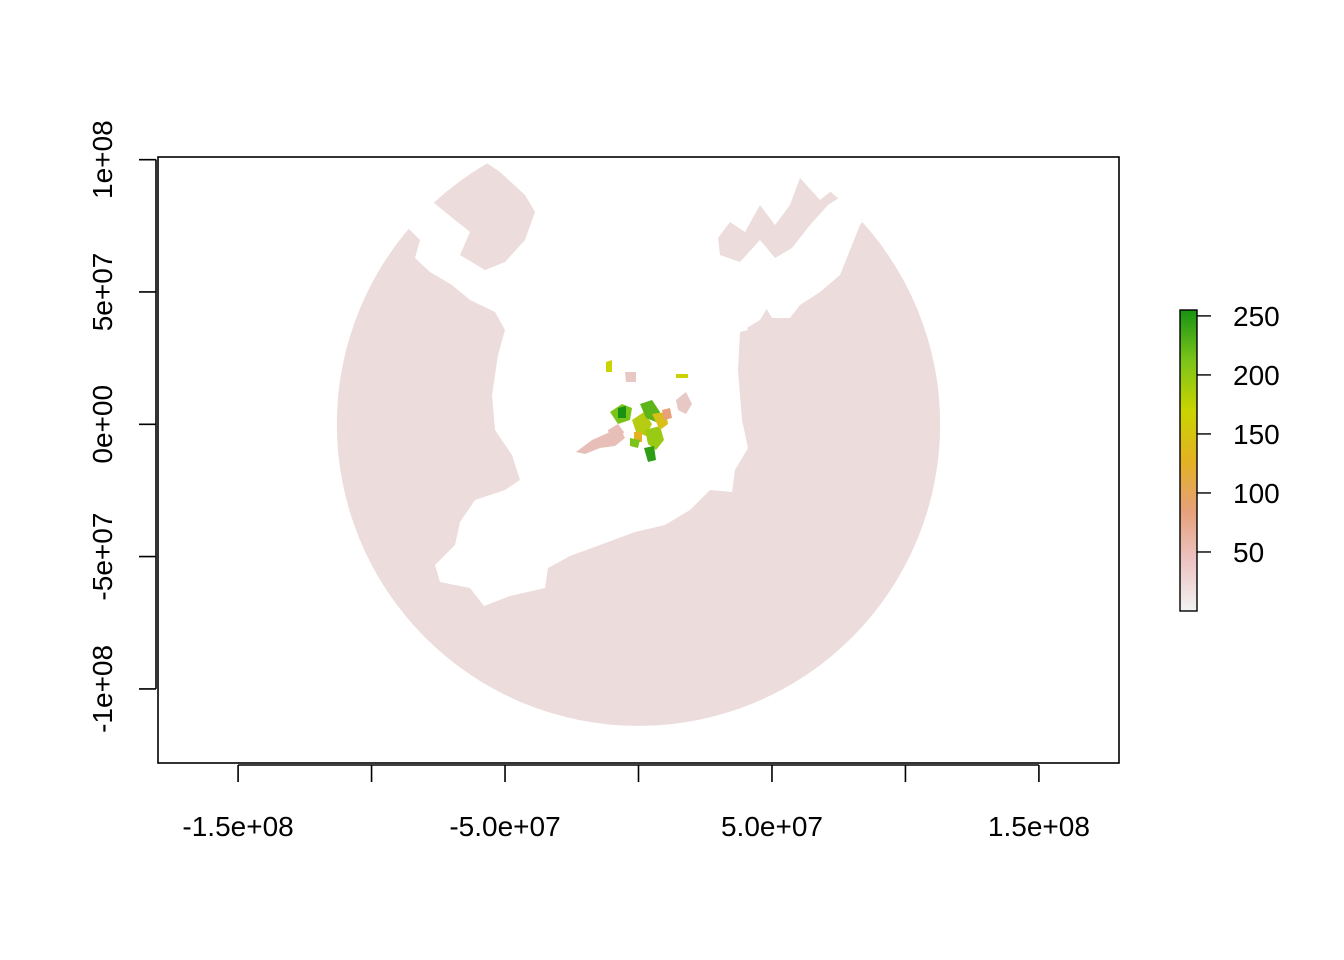 The height and width of the screenshot is (960, 1344). Describe the element at coordinates (634, 411) in the screenshot. I see `central-patches` at that location.